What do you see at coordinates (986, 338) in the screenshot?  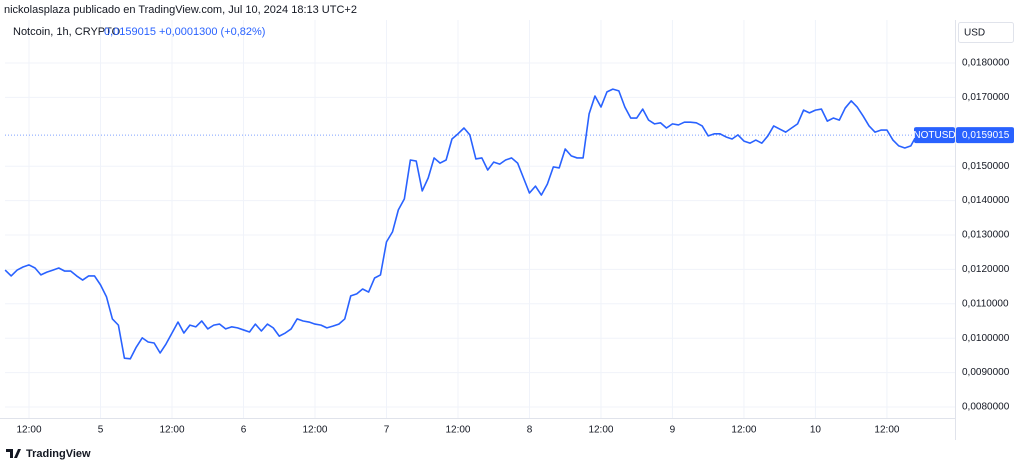 I see `y-tick-label: 0,0100000` at bounding box center [986, 338].